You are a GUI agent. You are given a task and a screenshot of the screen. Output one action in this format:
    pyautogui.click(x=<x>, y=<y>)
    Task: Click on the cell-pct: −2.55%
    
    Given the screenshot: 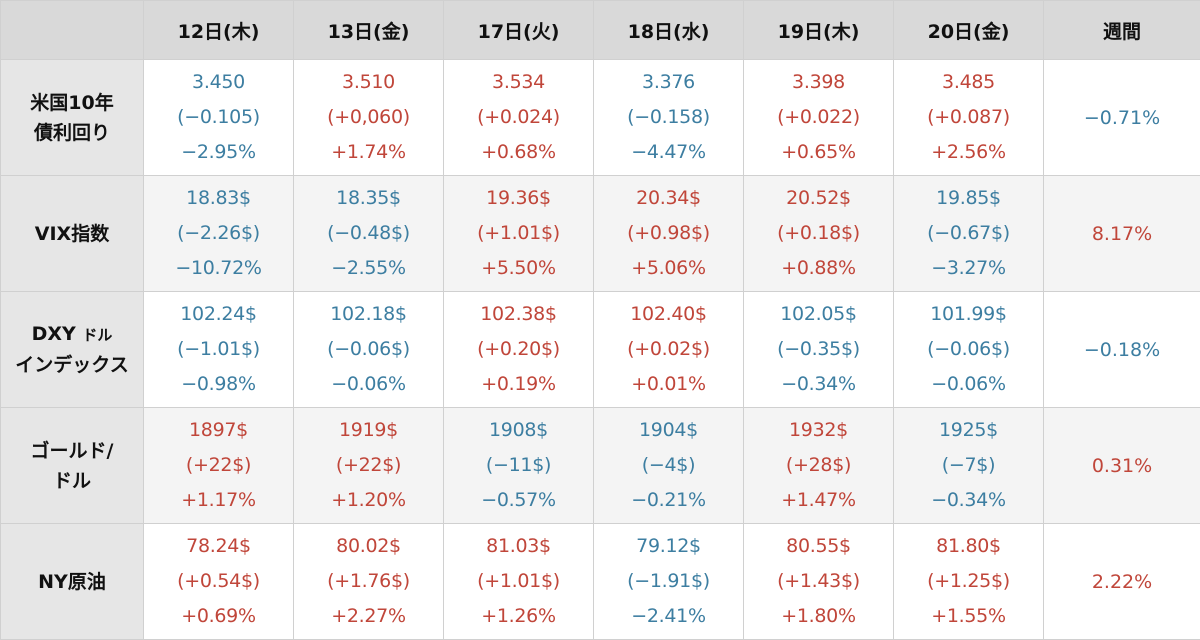 What is the action you would take?
    pyautogui.click(x=368, y=268)
    